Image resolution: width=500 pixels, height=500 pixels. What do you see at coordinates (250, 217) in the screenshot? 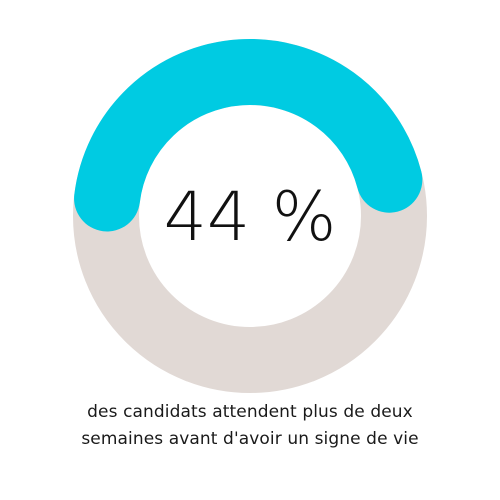
I see `center-percentage-label: 44 %` at bounding box center [250, 217].